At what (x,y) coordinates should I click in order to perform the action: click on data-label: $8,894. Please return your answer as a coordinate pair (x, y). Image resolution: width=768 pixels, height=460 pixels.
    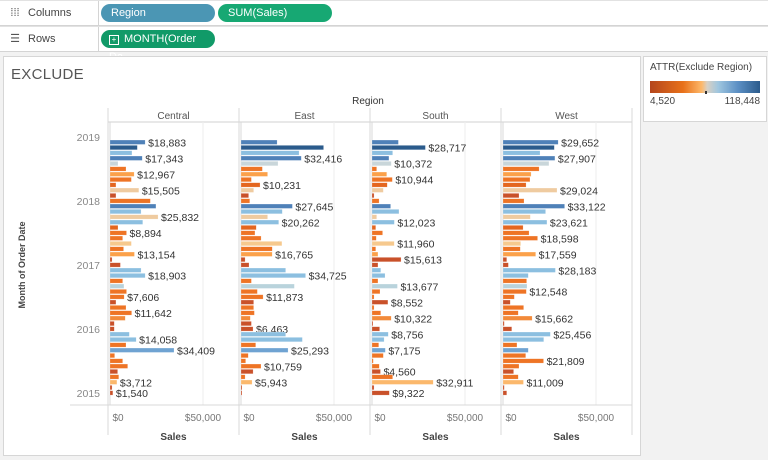
    Looking at the image, I should click on (146, 234).